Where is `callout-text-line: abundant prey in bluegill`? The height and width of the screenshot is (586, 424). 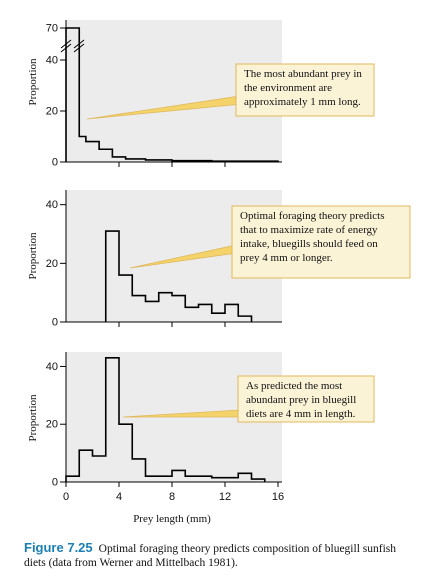 callout-text-line: abundant prey in bluegill is located at coordinates (301, 400).